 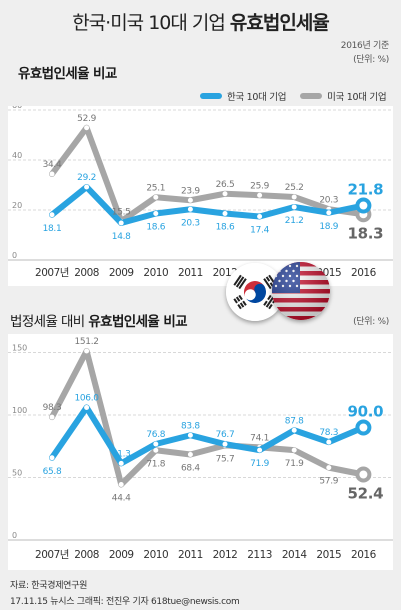 What do you see at coordinates (311, 96) in the screenshot?
I see `legend-swatch-us` at bounding box center [311, 96].